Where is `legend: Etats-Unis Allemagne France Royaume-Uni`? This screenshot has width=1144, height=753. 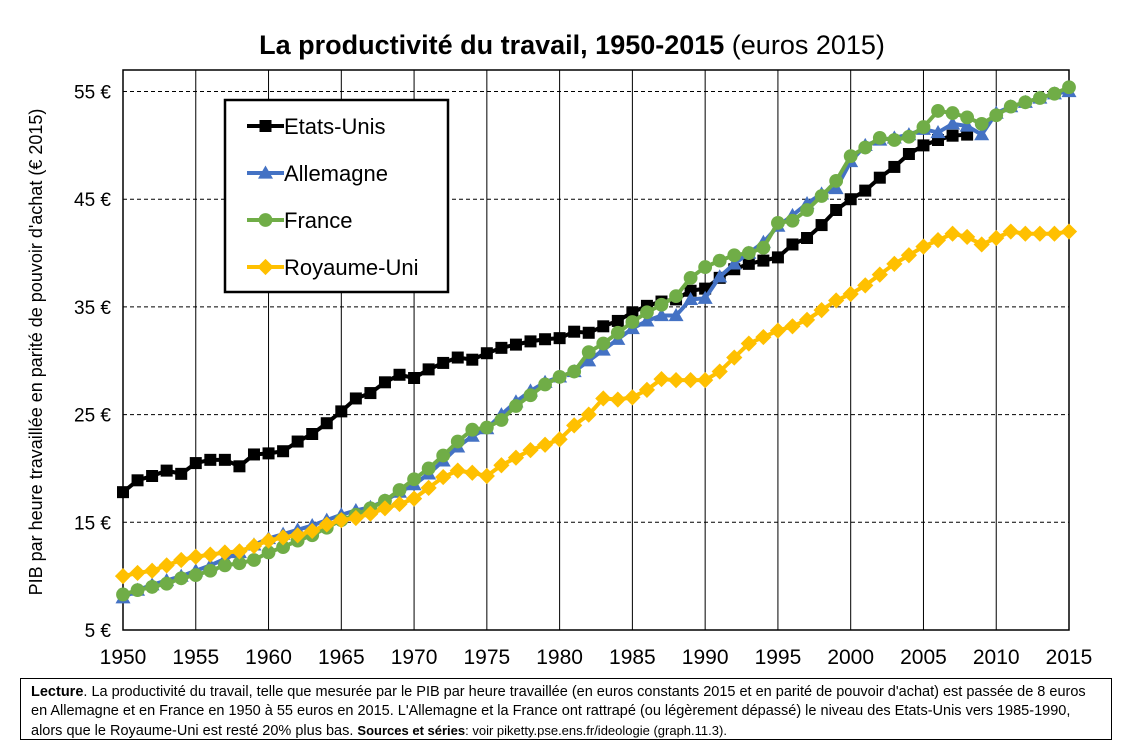
legend: Etats-Unis Allemagne France Royaume-Uni is located at coordinates (336, 196).